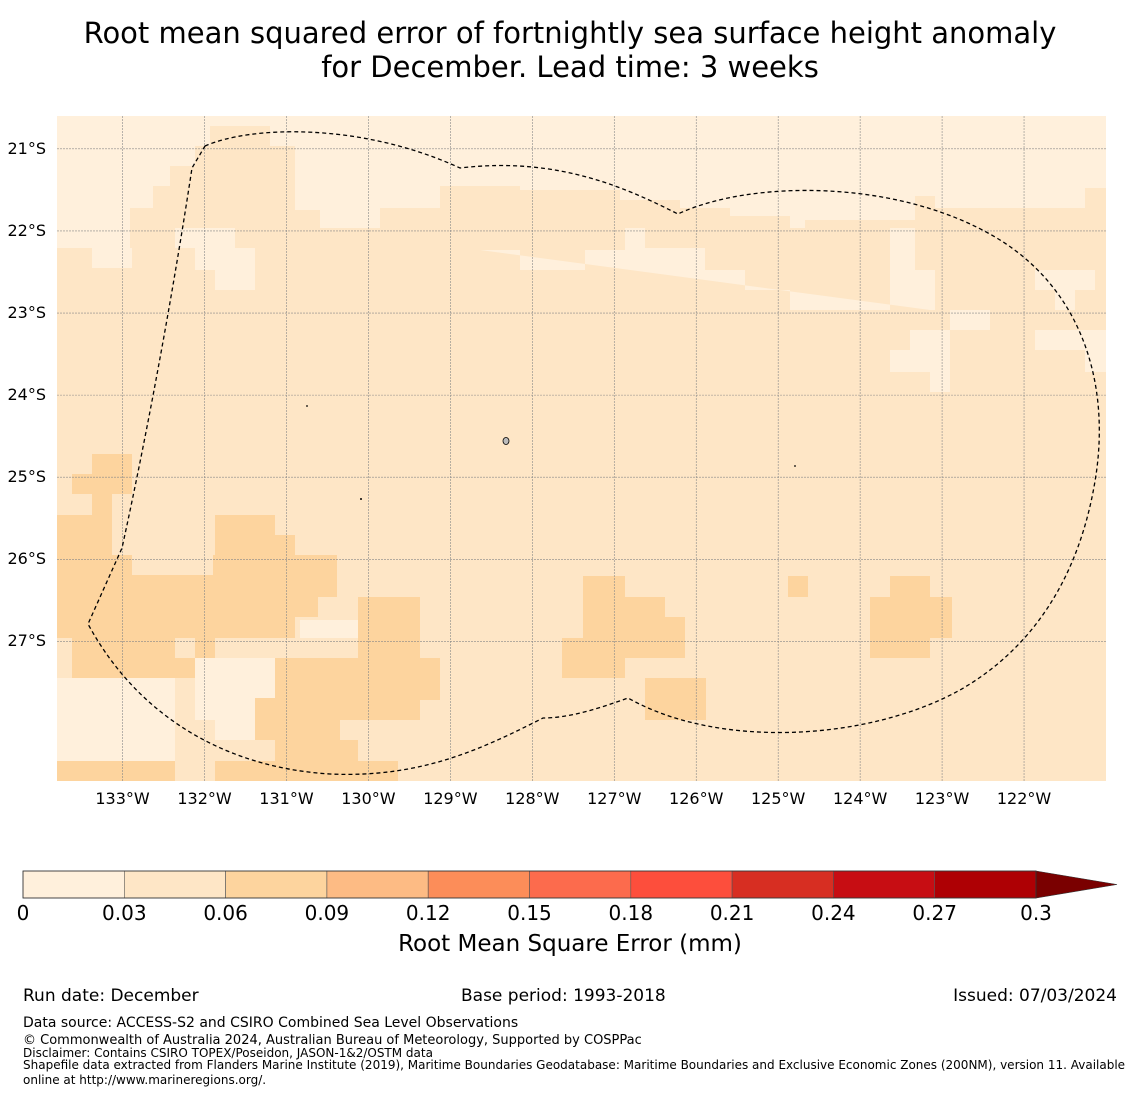 The height and width of the screenshot is (1095, 1140). I want to click on latitude-label: 24°S, so click(26, 395).